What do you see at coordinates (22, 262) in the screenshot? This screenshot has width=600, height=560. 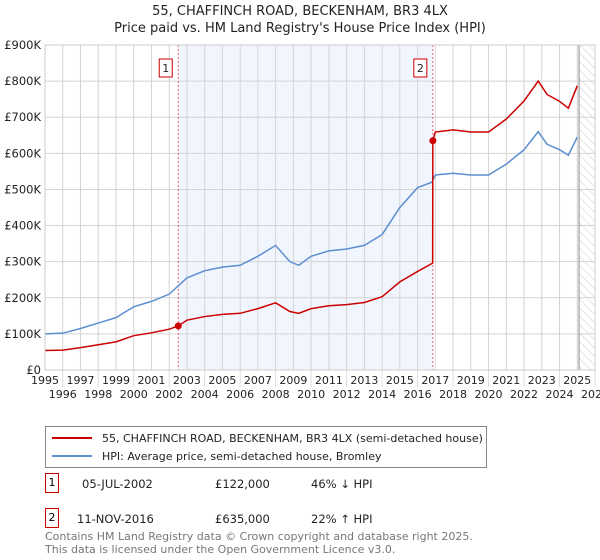 I see `y-tick-label: £300K` at bounding box center [22, 262].